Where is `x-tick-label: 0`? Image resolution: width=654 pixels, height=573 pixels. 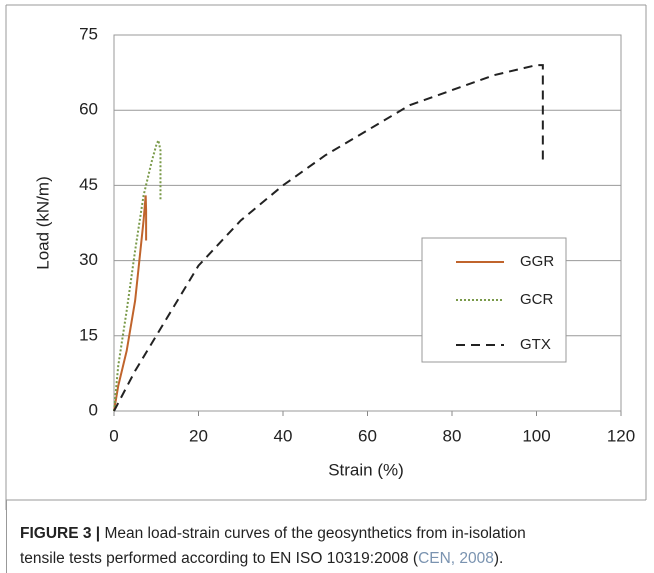 x-tick-label: 0 is located at coordinates (113, 435).